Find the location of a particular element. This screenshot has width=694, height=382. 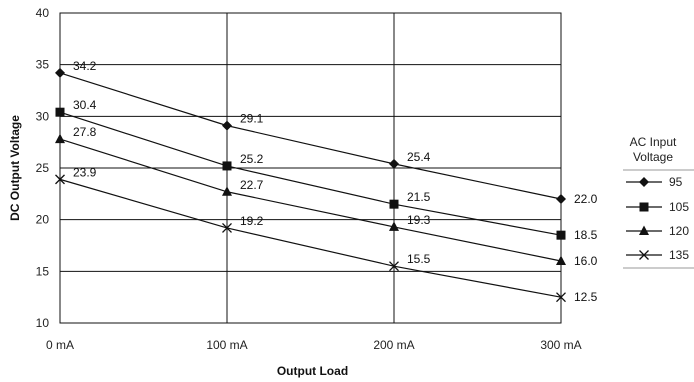

data-label: 22.7 is located at coordinates (252, 185).